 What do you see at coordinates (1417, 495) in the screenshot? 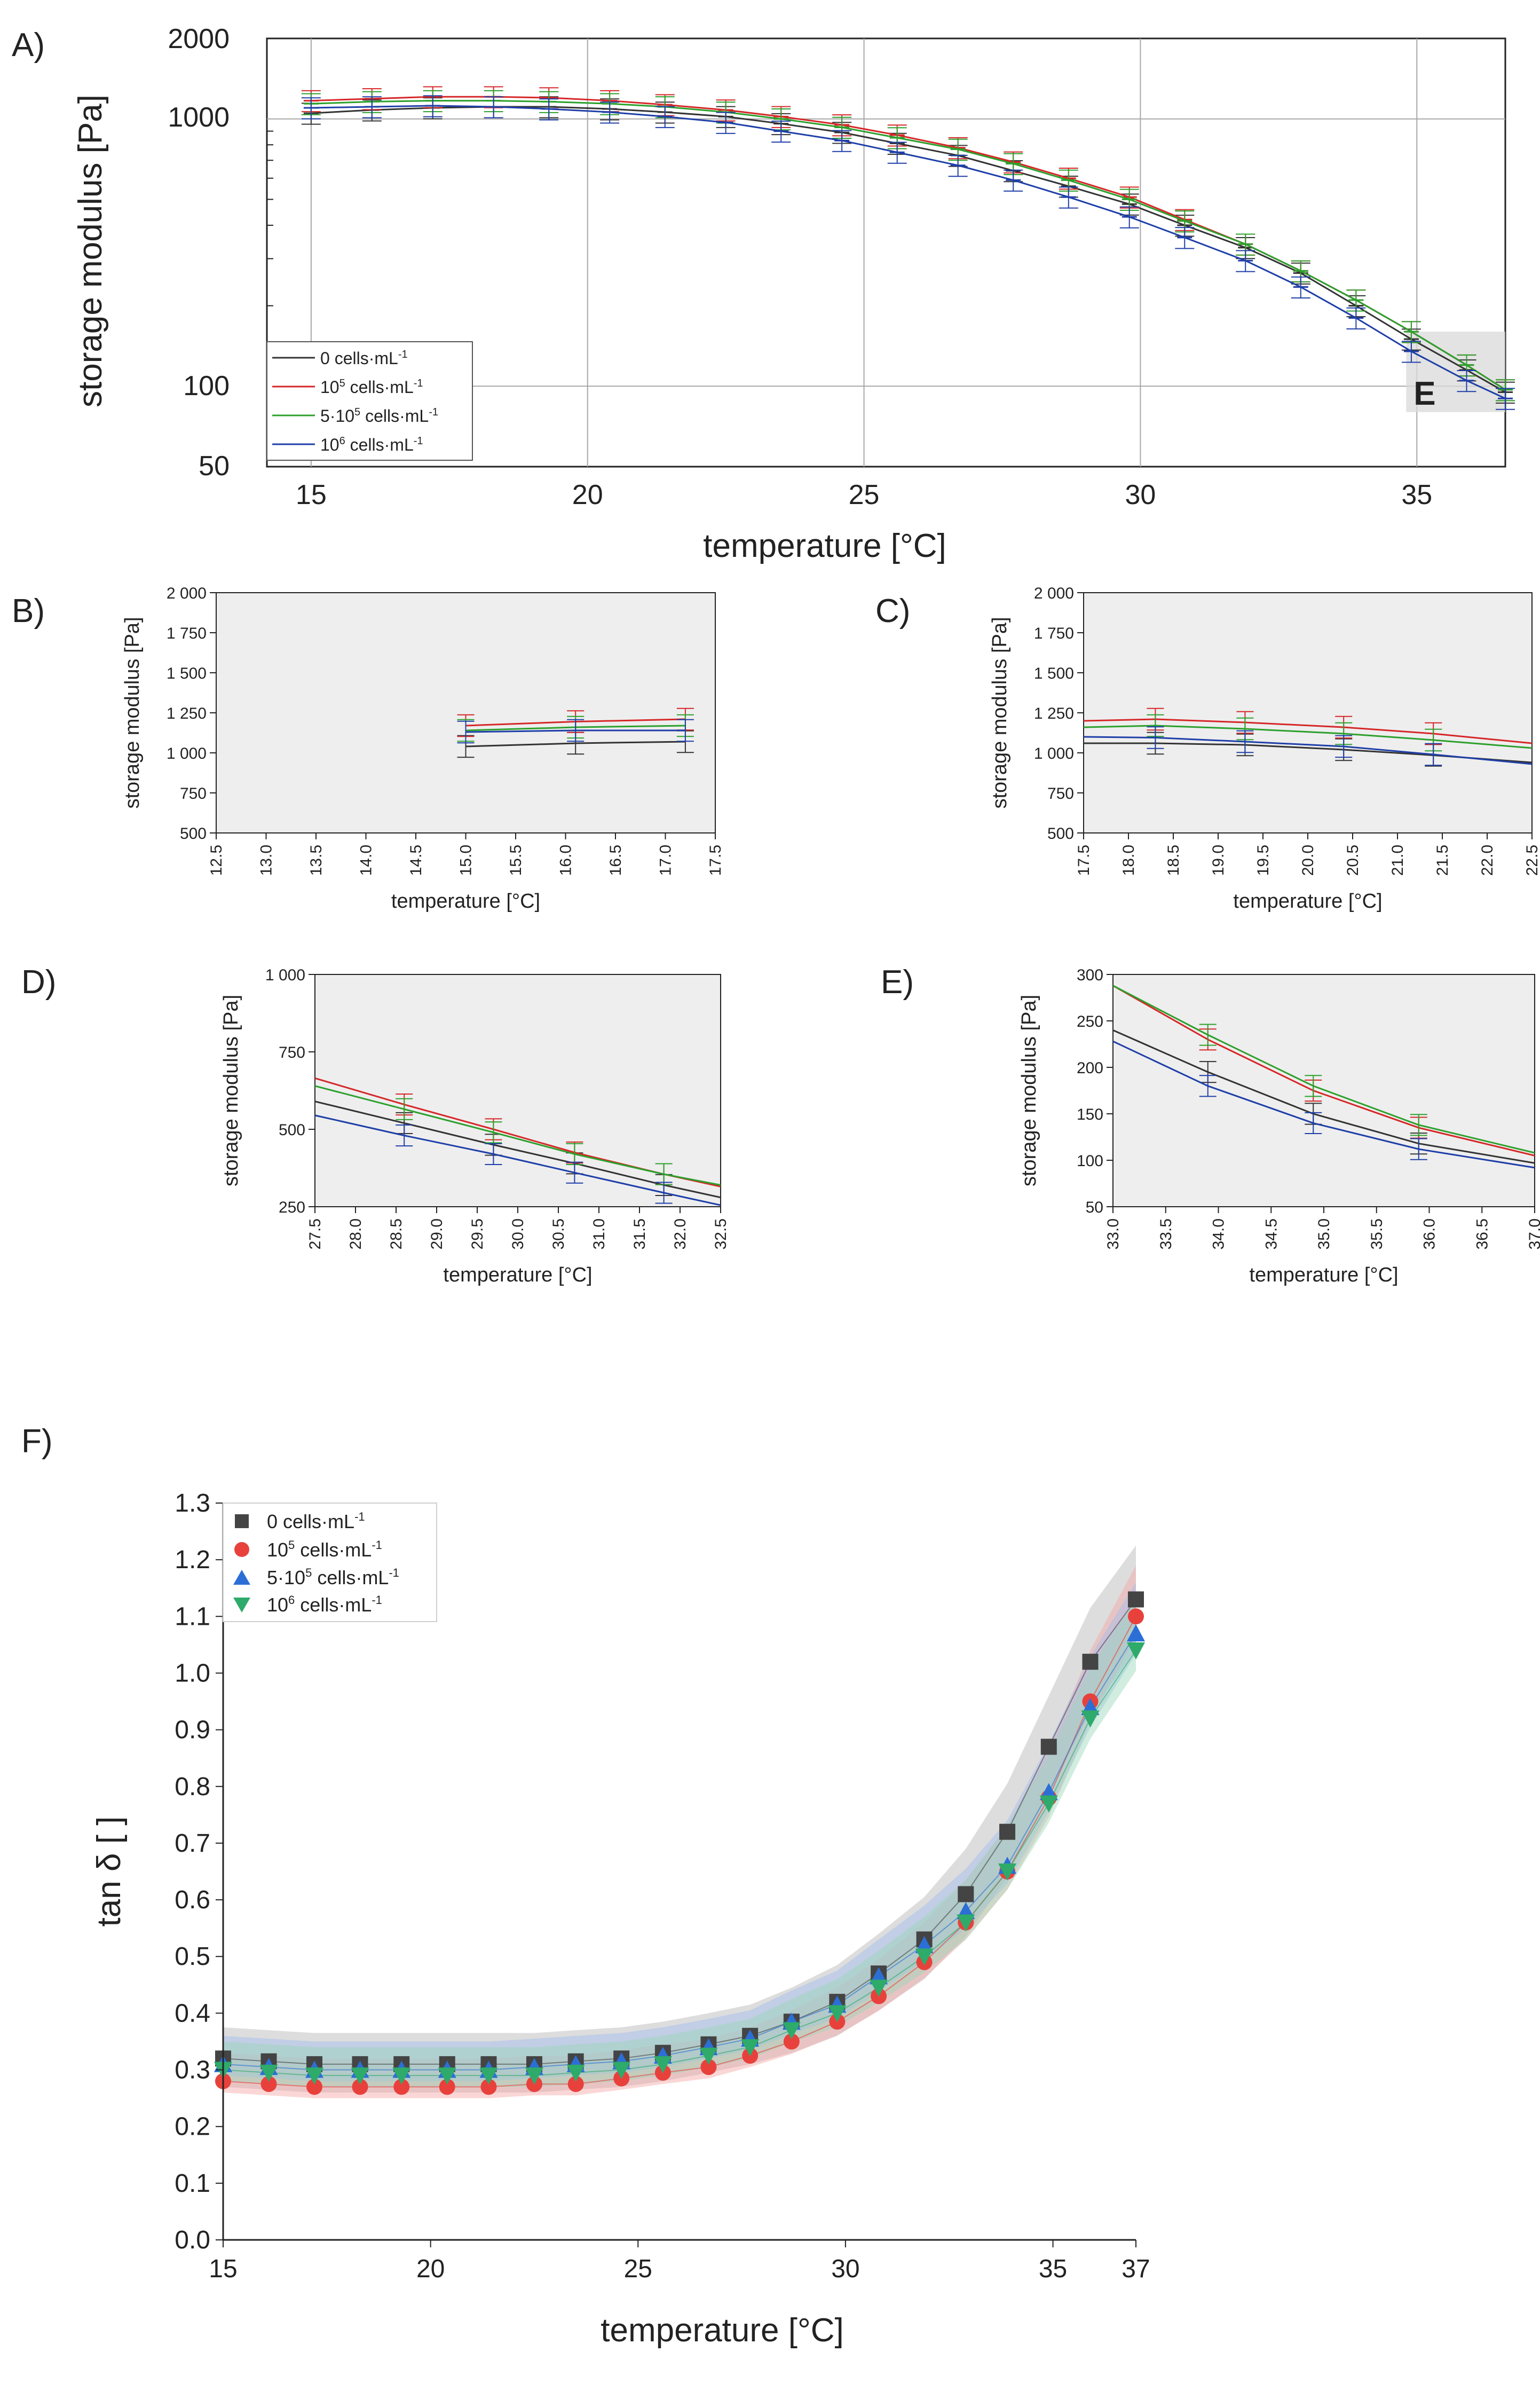
I see `panel-a-xtick: 35` at bounding box center [1417, 495].